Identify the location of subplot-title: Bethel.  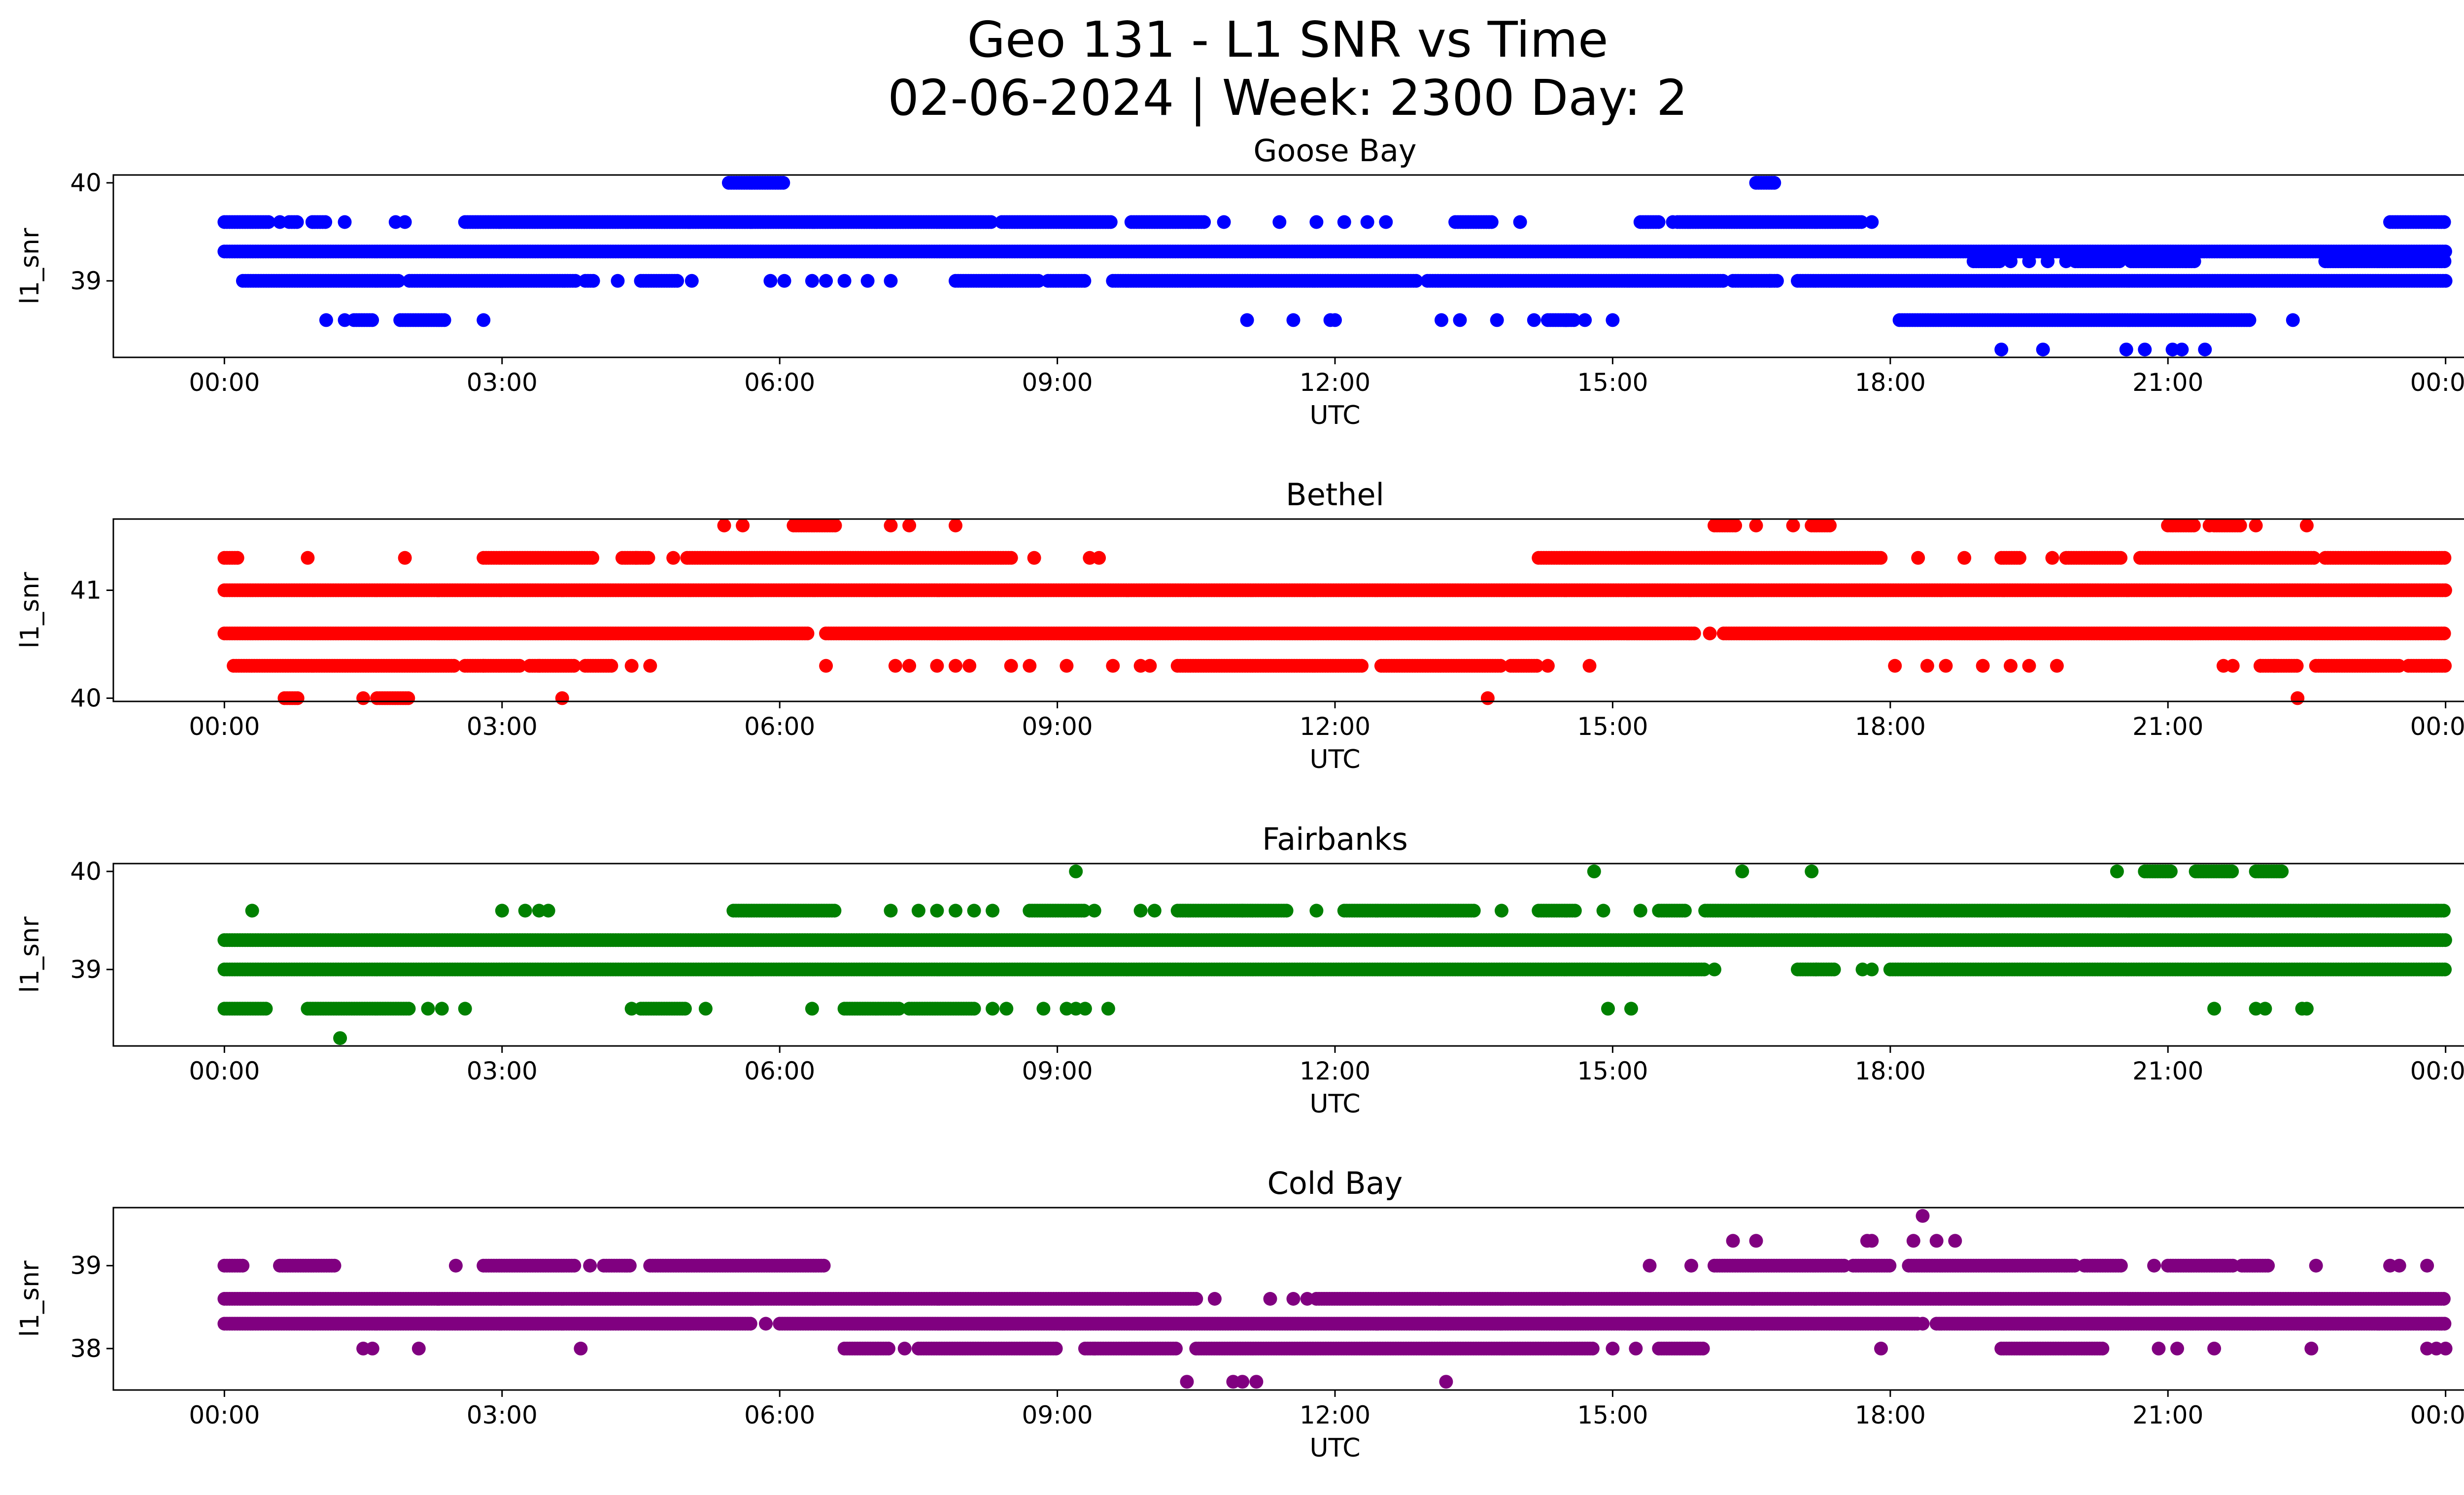
(1335, 495).